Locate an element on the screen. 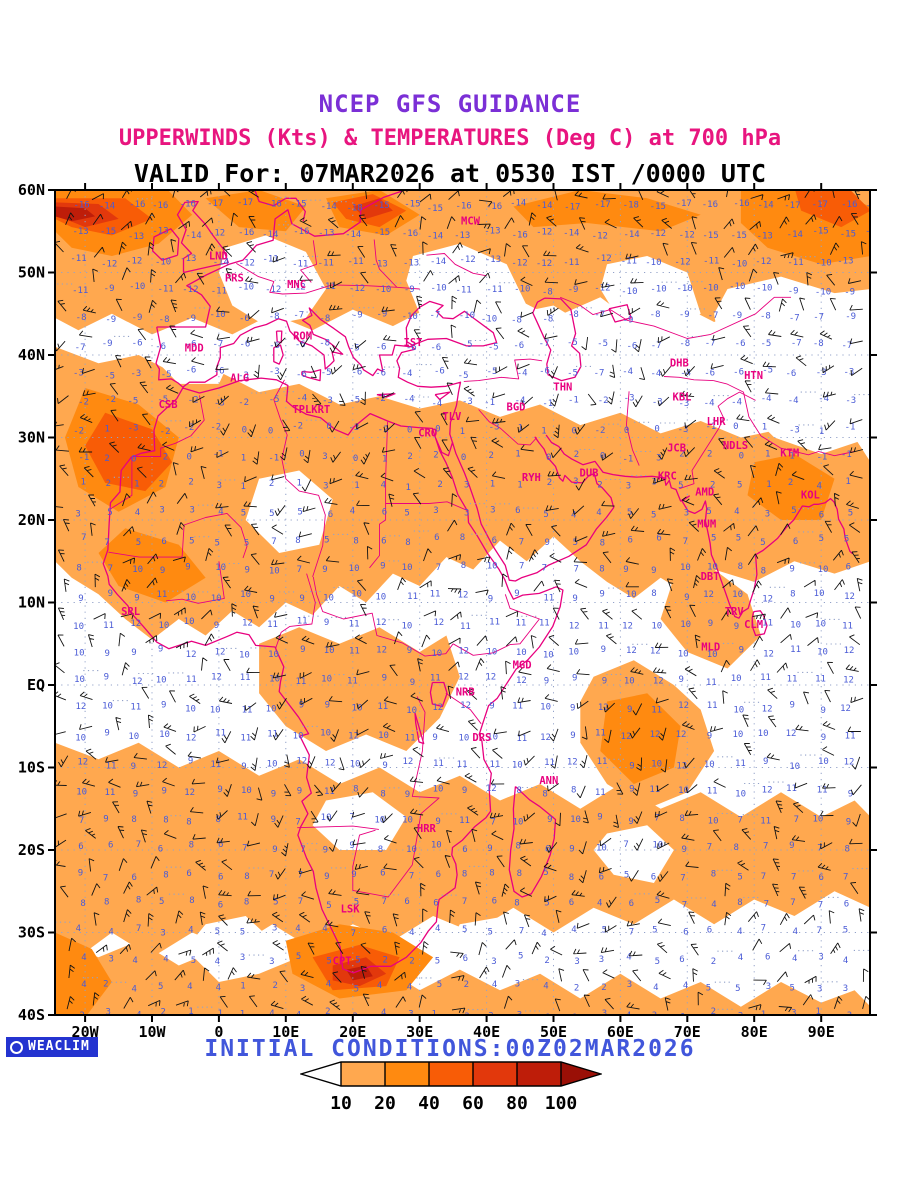 Image resolution: width=900 pixels, height=1200 pixels. station-label-HRR: HRR is located at coordinates (427, 829).